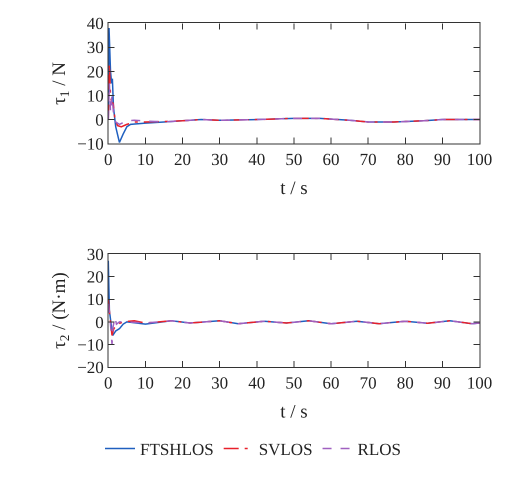 Image resolution: width=516 pixels, height=477 pixels. I want to click on y-tick-label: 40, so click(95, 24).